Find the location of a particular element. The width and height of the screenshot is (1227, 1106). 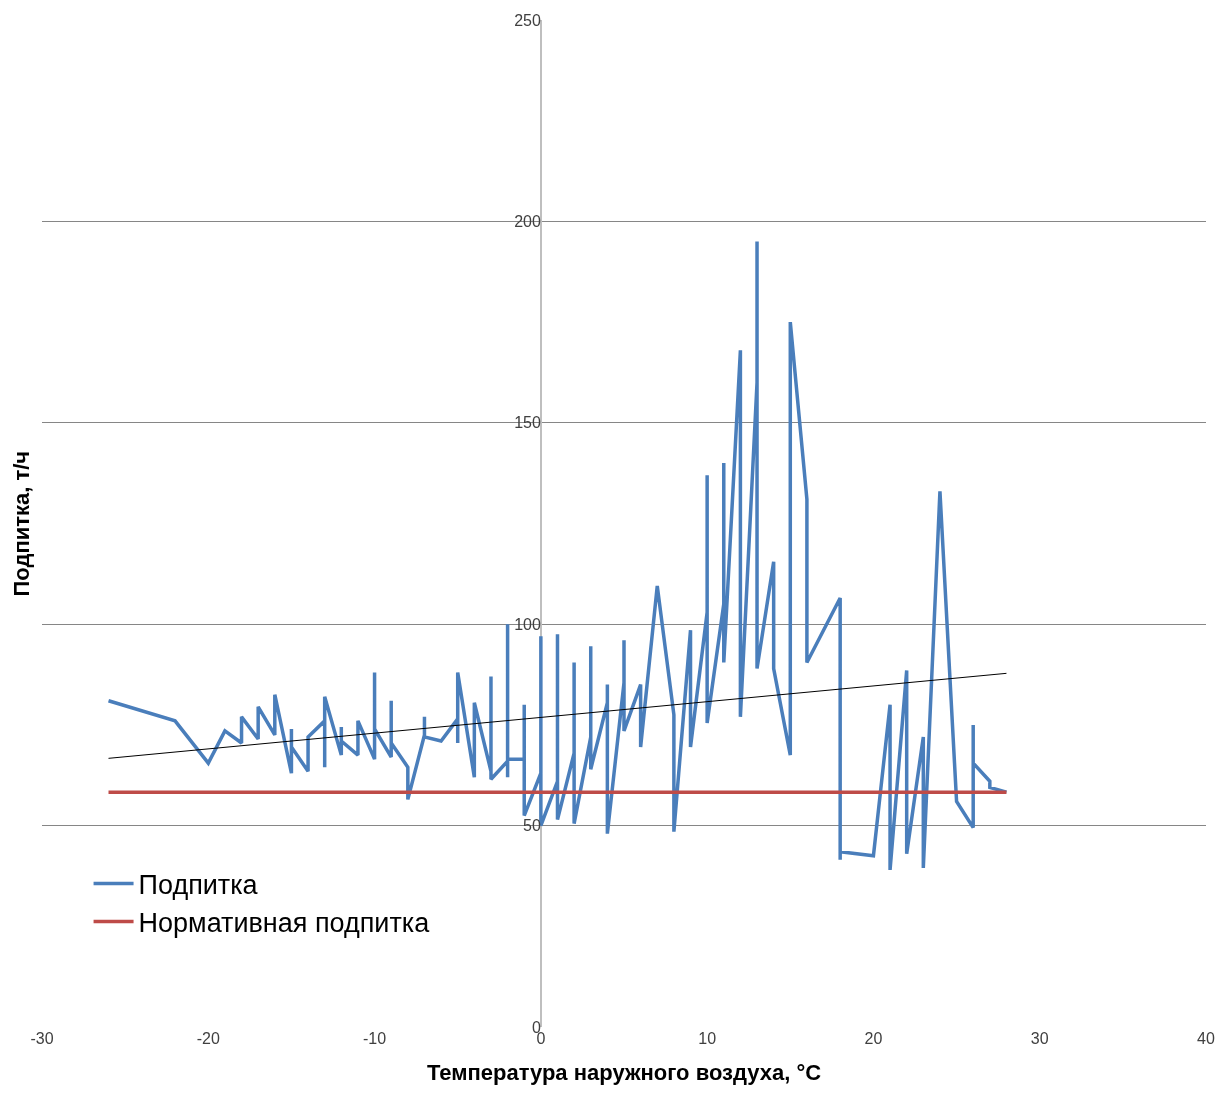

x-tick-label: 40 is located at coordinates (1206, 1038).